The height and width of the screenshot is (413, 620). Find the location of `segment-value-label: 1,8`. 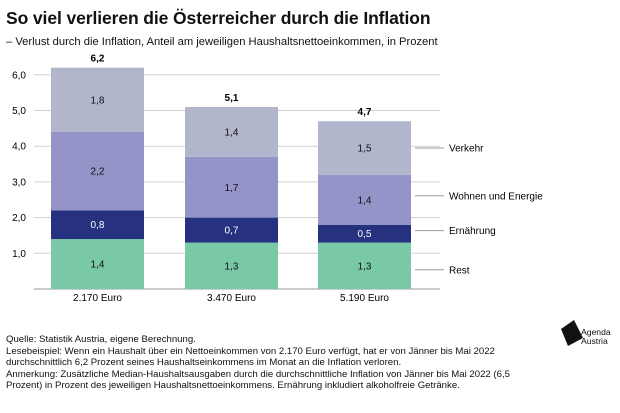

segment-value-label: 1,8 is located at coordinates (98, 100).